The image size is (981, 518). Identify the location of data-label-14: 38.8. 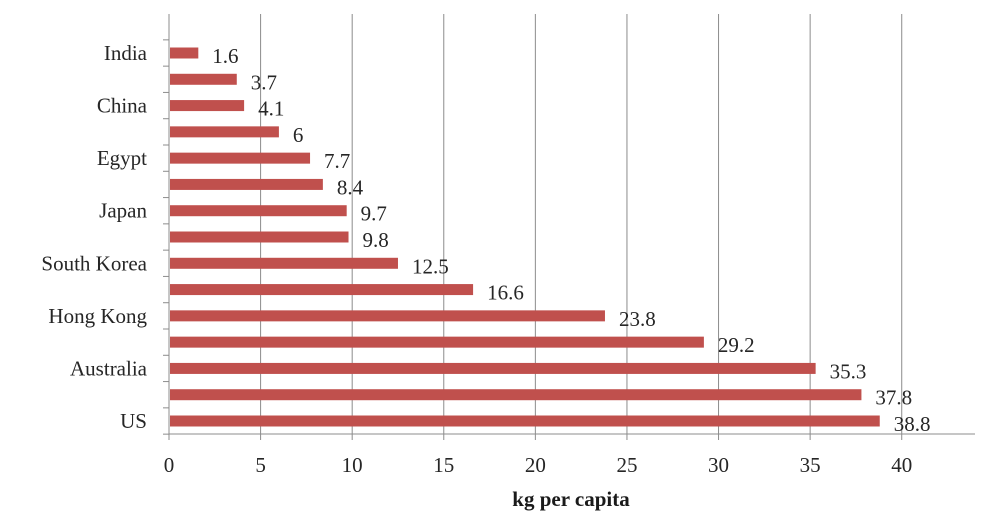
(912, 424).